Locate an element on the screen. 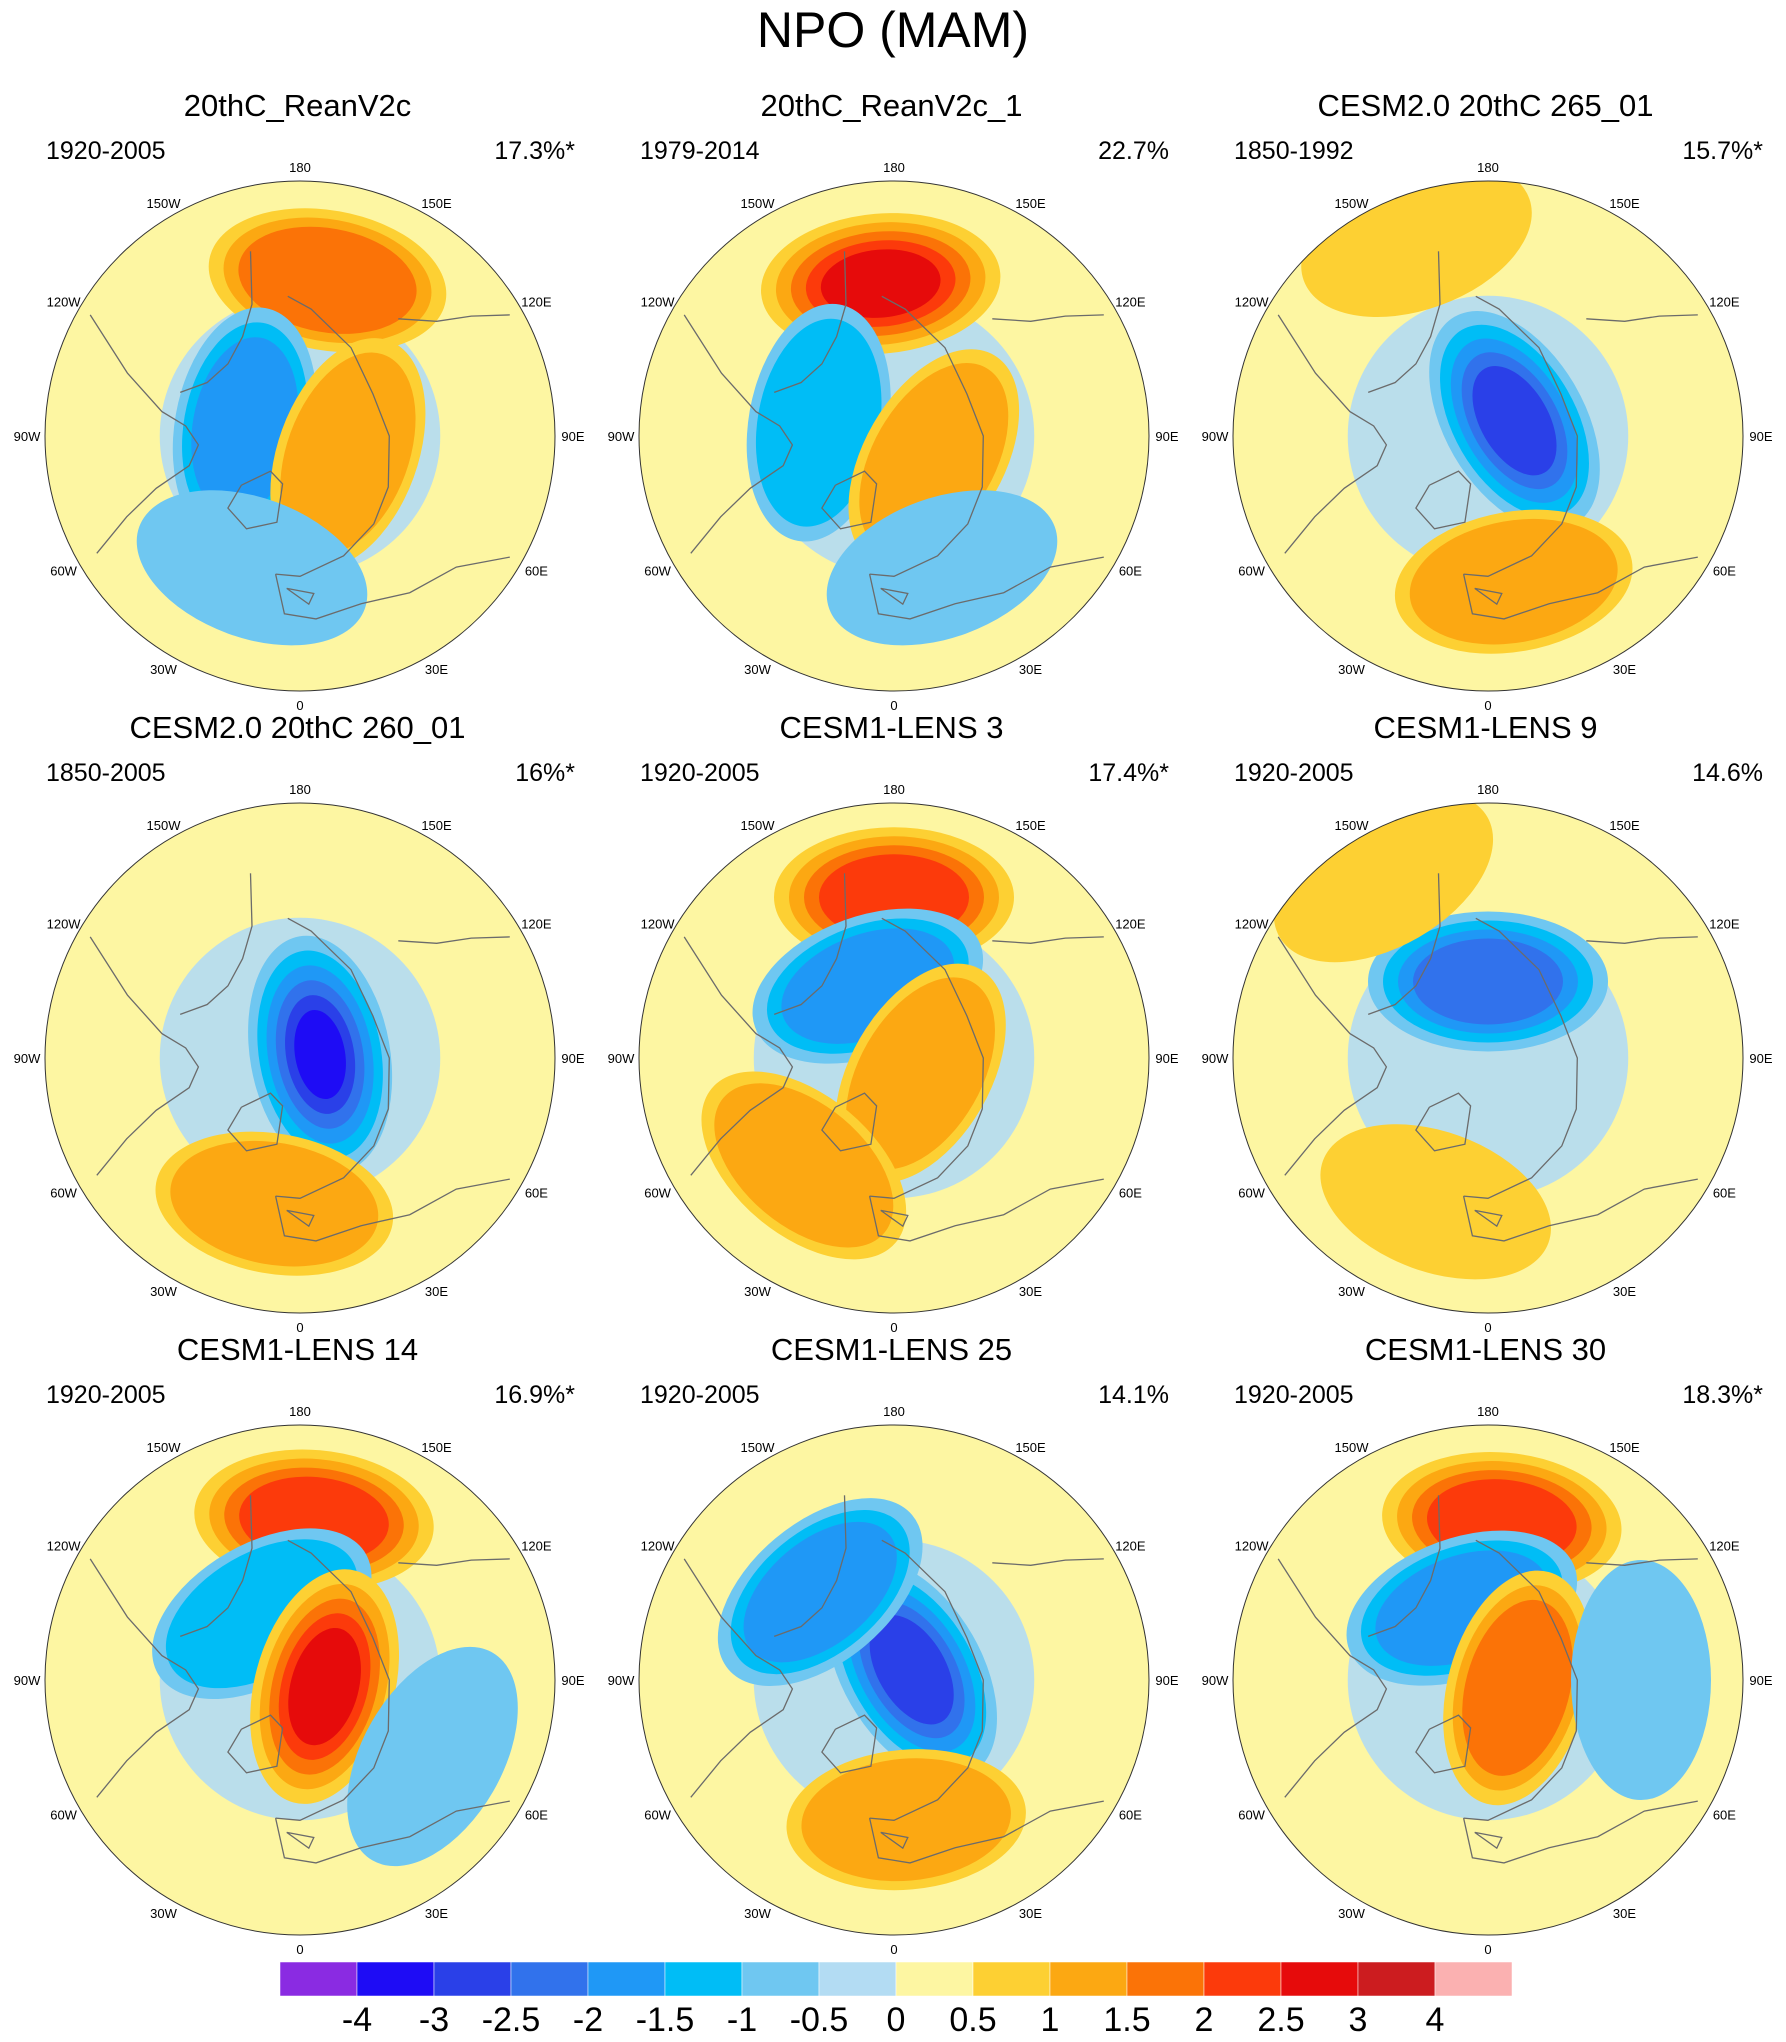 This screenshot has width=1786, height=2042. colorbar-tick-label: 4 is located at coordinates (1435, 2020).